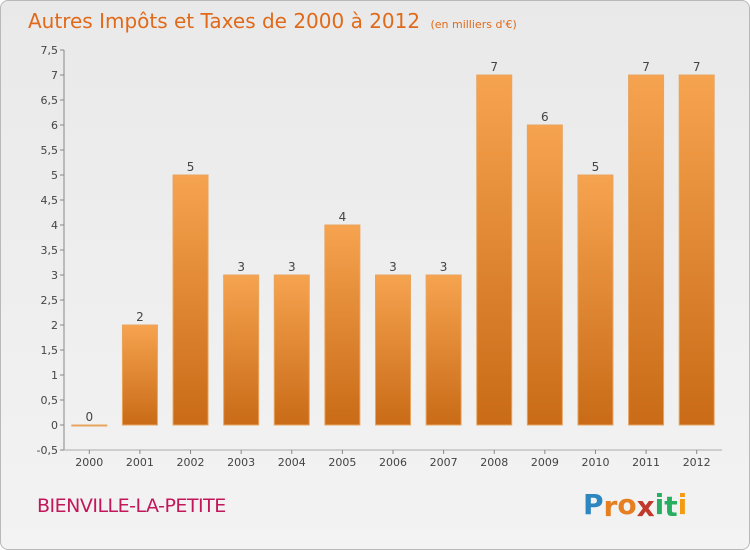 The image size is (750, 550). What do you see at coordinates (545, 117) in the screenshot?
I see `data-label: 6` at bounding box center [545, 117].